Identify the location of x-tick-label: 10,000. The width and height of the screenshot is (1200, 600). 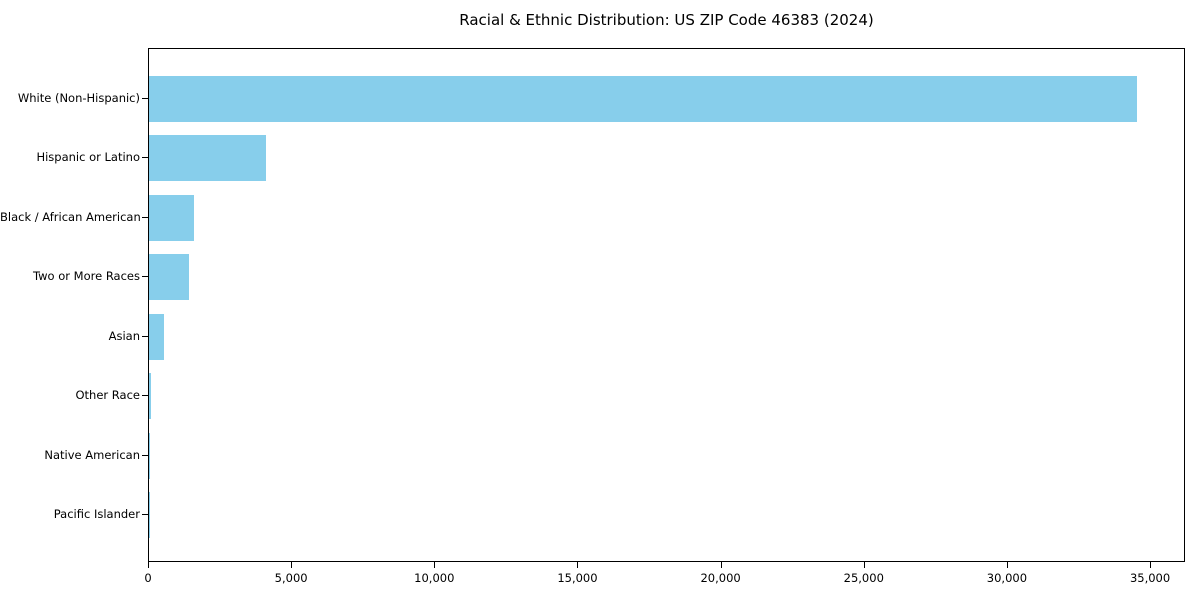
(434, 578).